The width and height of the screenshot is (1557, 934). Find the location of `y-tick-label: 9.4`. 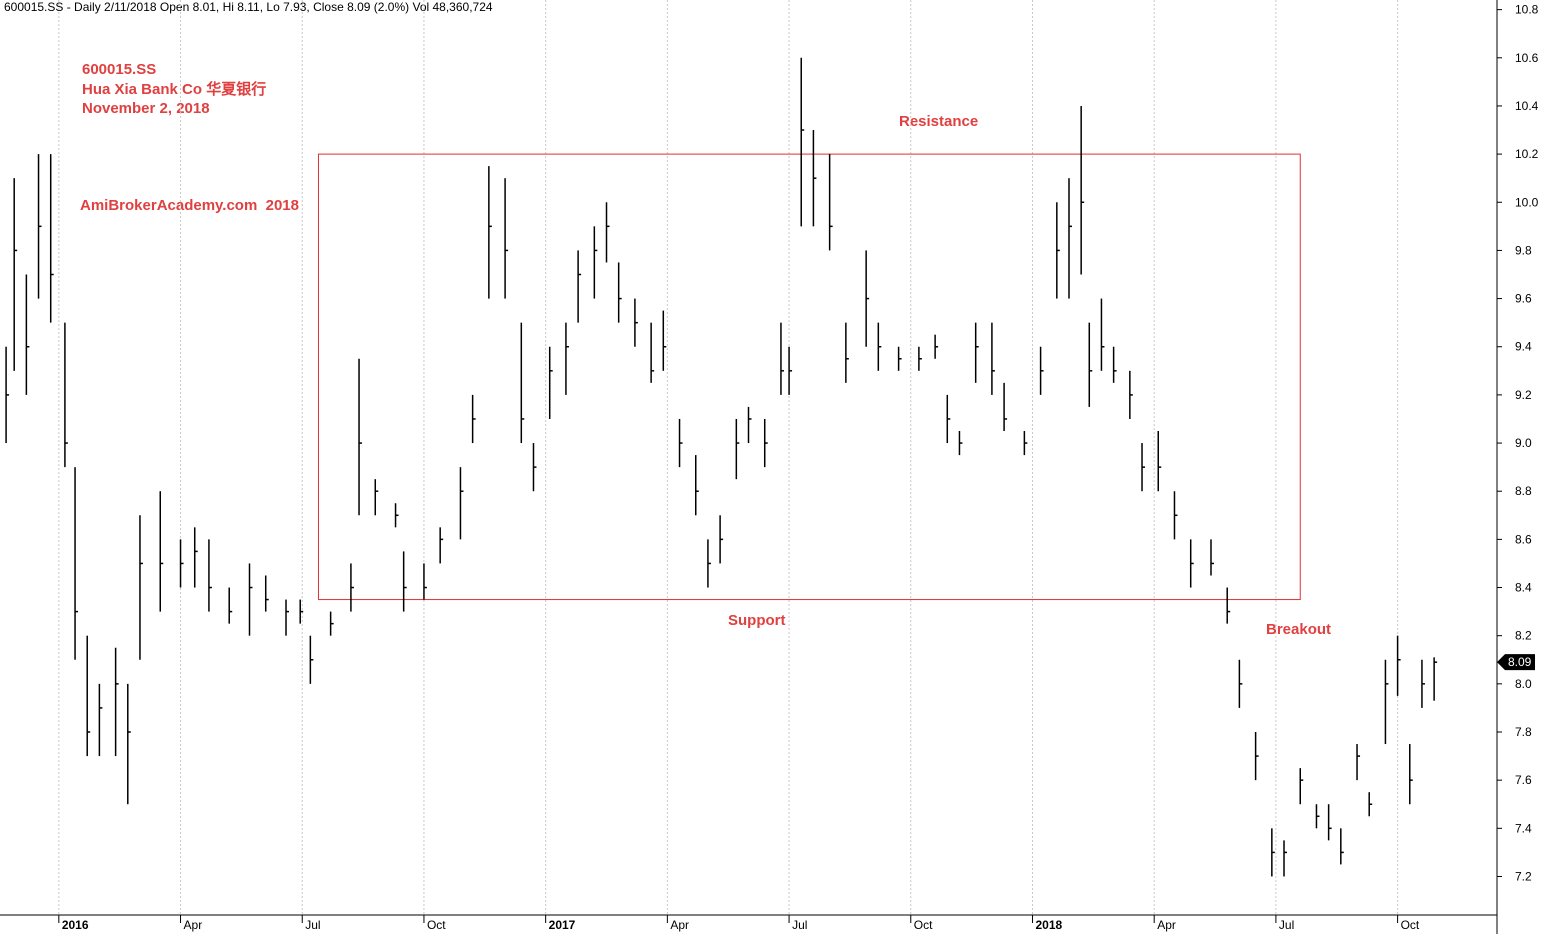

y-tick-label: 9.4 is located at coordinates (1523, 347).